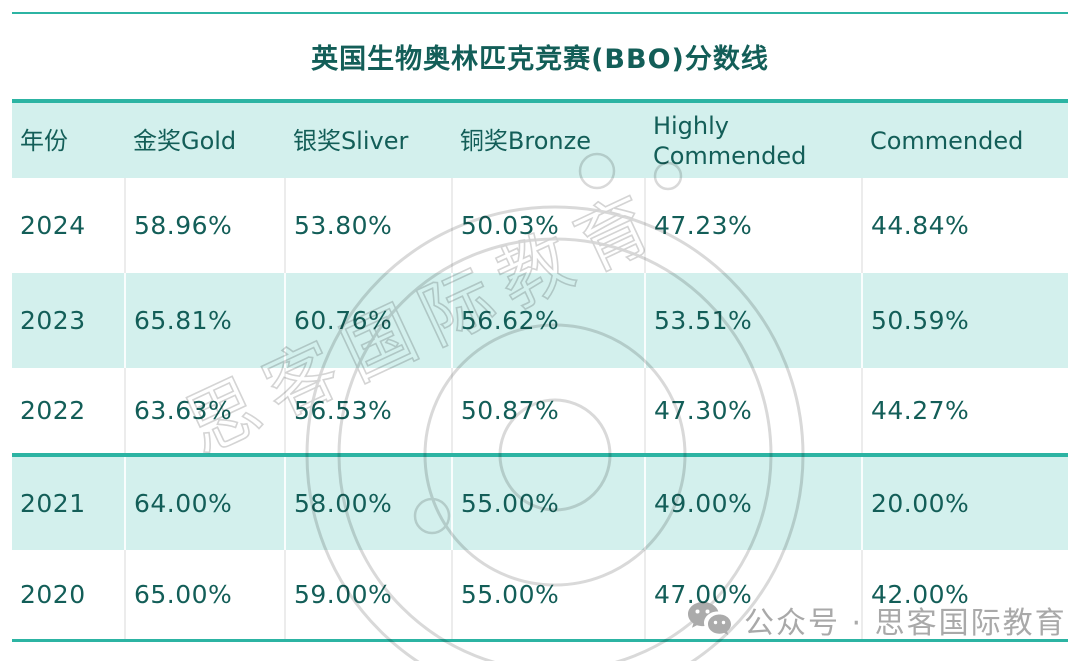 Image resolution: width=1080 pixels, height=661 pixels. Describe the element at coordinates (367, 412) in the screenshot. I see `value-cell: 56.53%` at that location.